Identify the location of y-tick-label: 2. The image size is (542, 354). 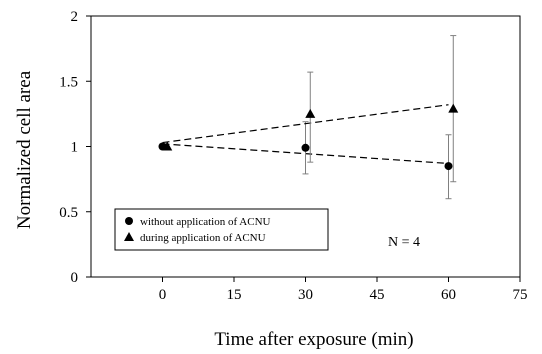
(75, 17).